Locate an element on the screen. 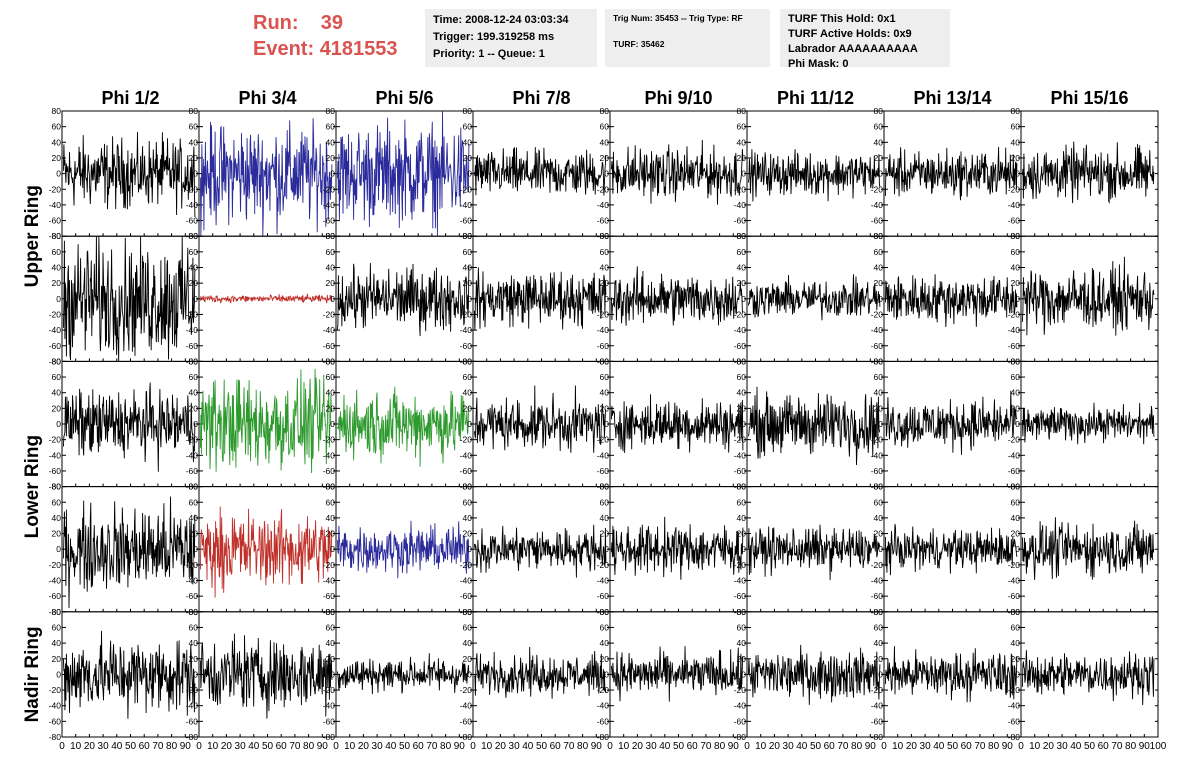  x-tick-label: 10 is located at coordinates (350, 746).